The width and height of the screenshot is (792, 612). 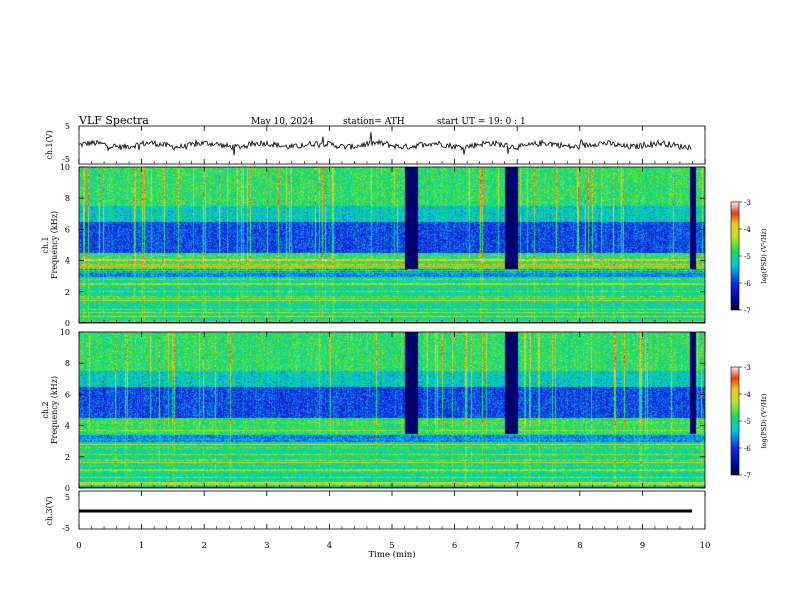 I want to click on ch1-colorbar-tick--5: -5, so click(x=747, y=257).